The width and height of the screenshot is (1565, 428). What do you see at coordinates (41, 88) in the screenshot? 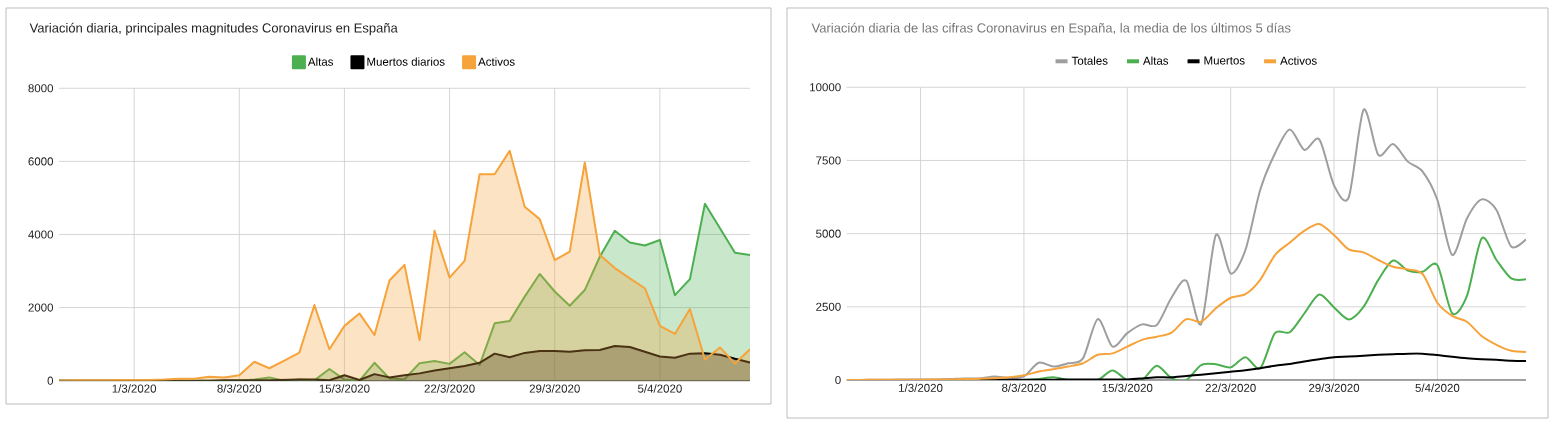
I see `y-tick-label: 8000` at bounding box center [41, 88].